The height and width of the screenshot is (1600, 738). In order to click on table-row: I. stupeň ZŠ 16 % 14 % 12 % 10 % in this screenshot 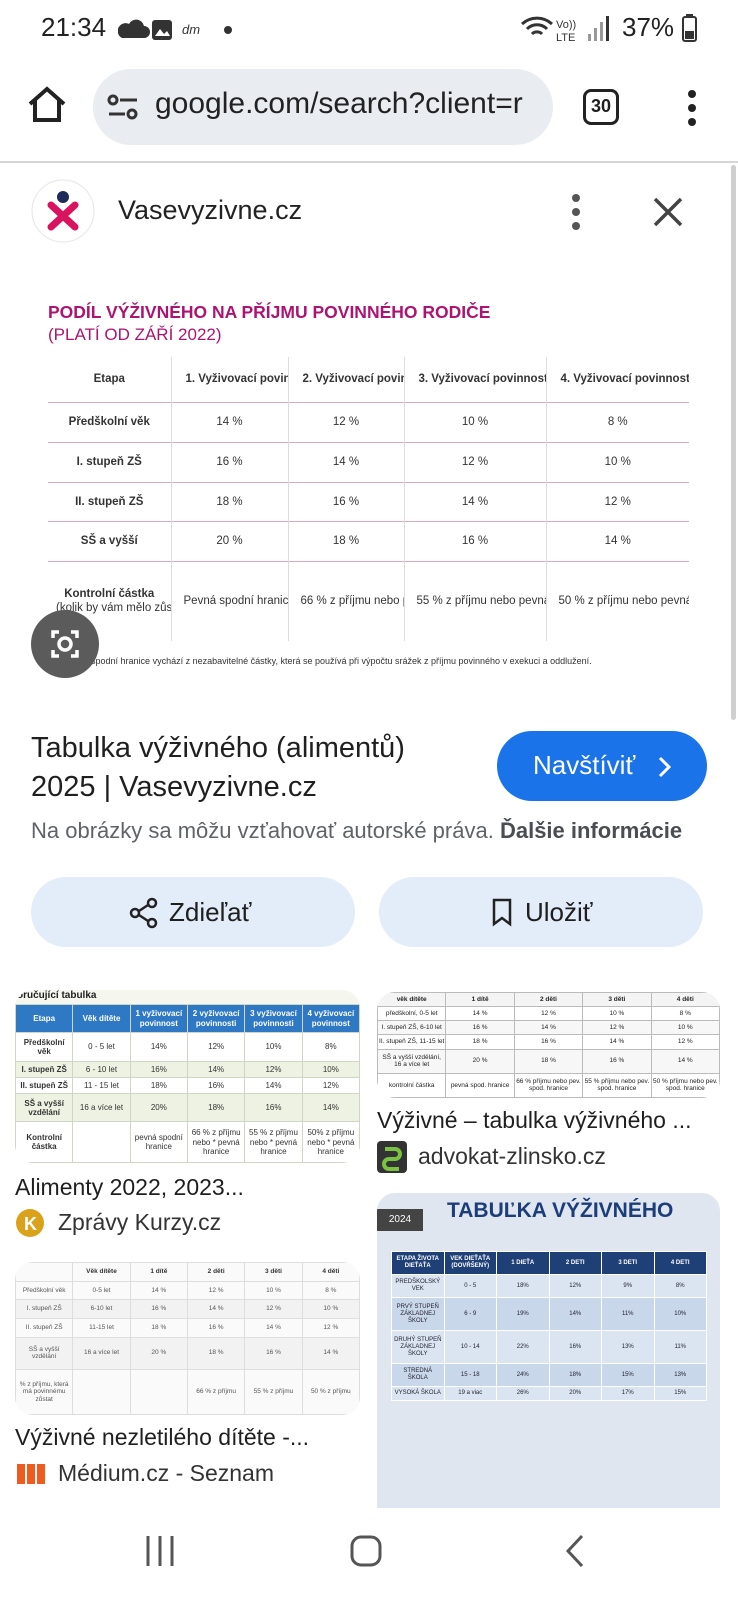, I will do `click(368, 462)`.